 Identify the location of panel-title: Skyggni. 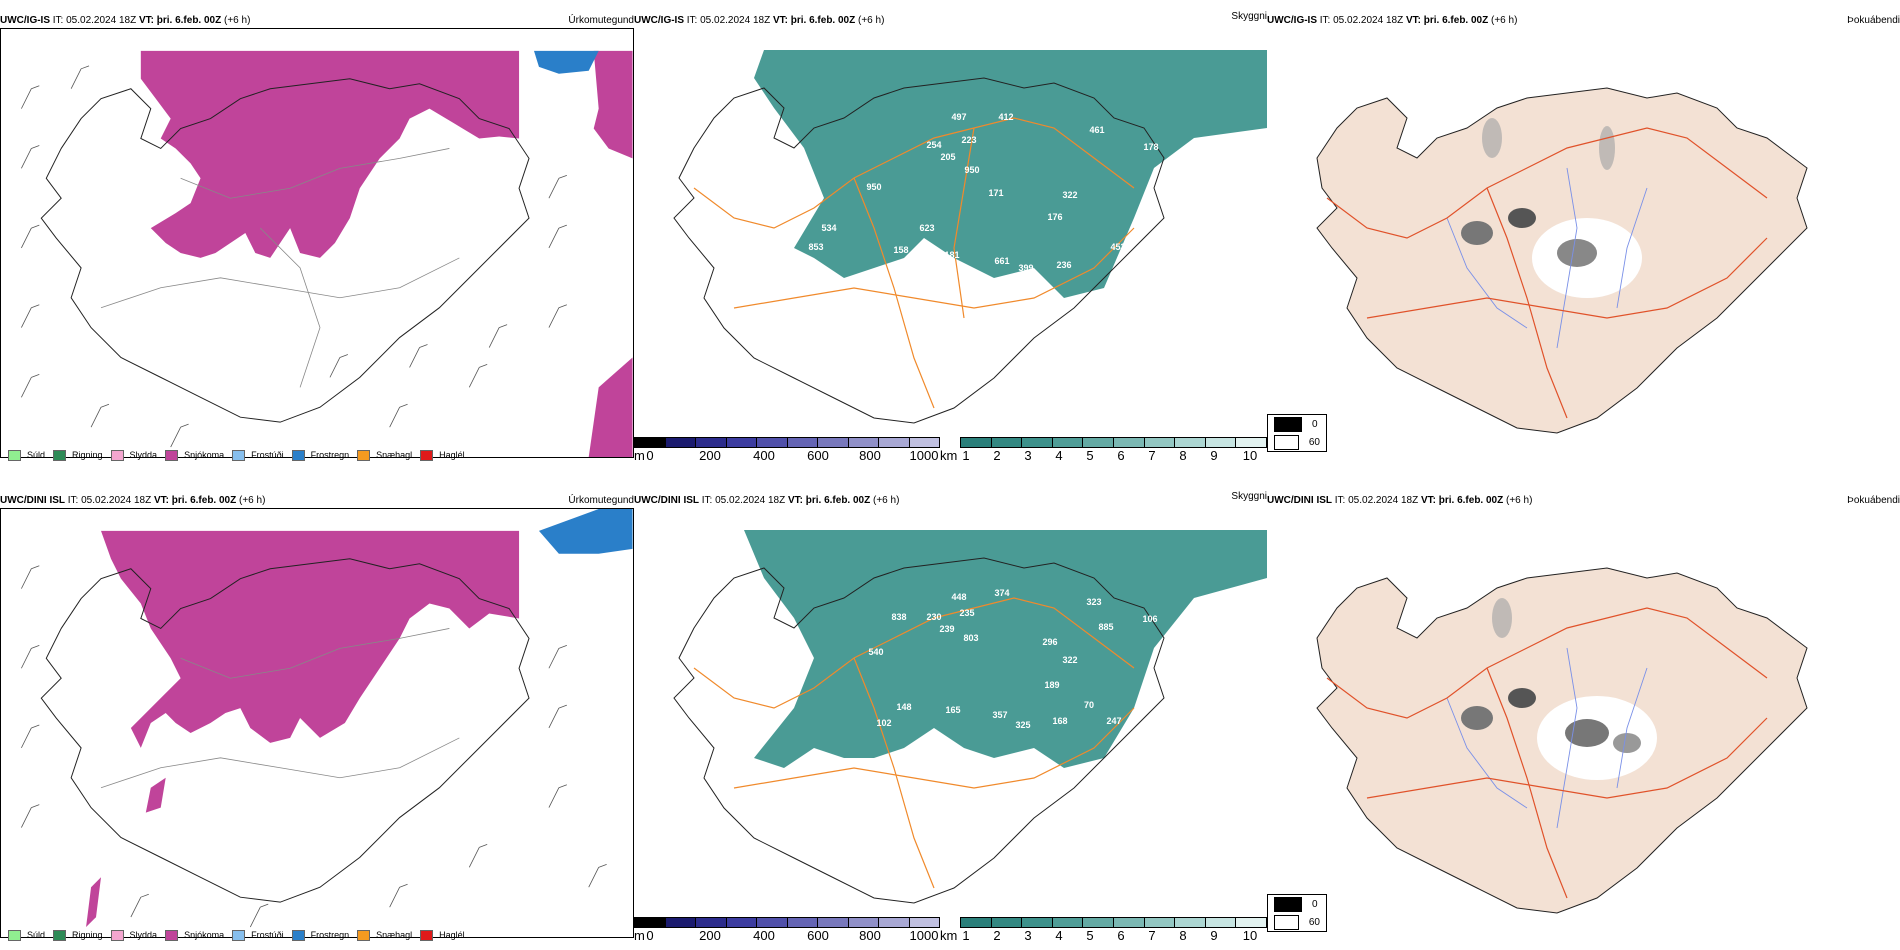
(1249, 16).